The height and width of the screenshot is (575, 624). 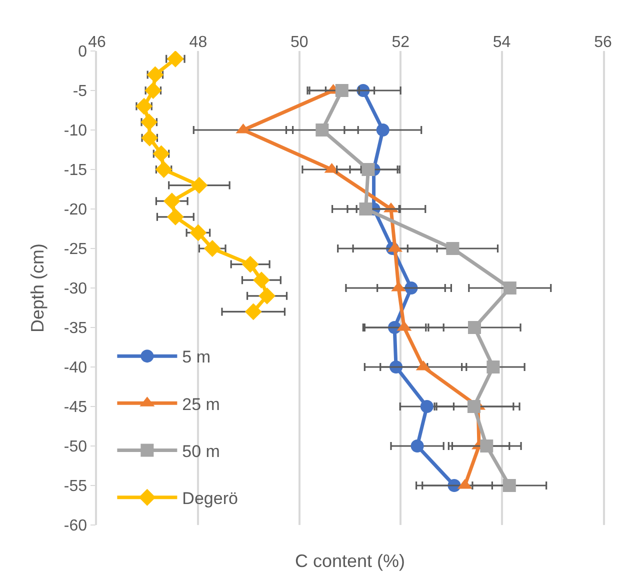 What do you see at coordinates (76, 171) in the screenshot?
I see `y-tick-label: -15` at bounding box center [76, 171].